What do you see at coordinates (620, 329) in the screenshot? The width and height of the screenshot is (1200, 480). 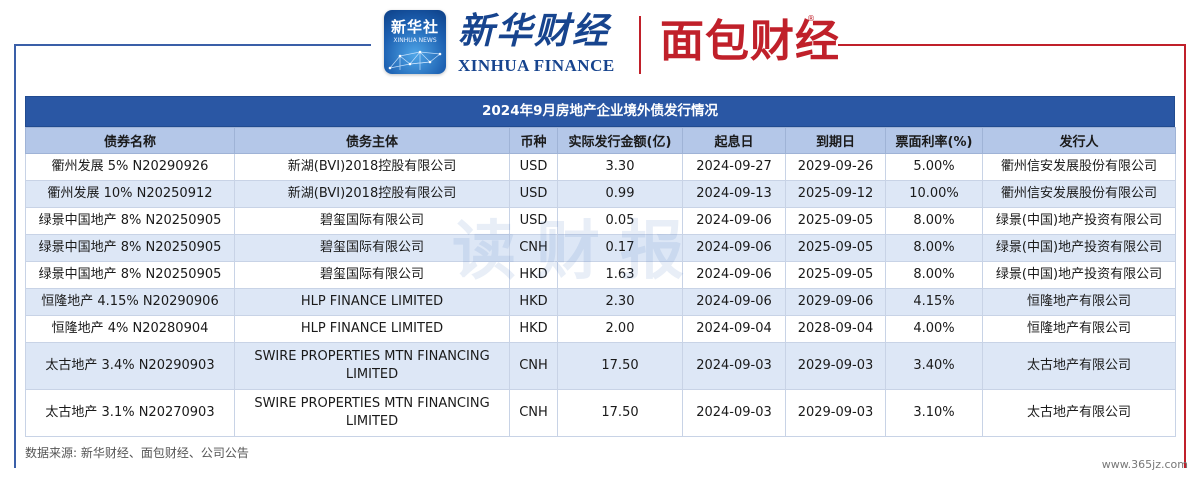 I see `cell-amount: 2.00` at bounding box center [620, 329].